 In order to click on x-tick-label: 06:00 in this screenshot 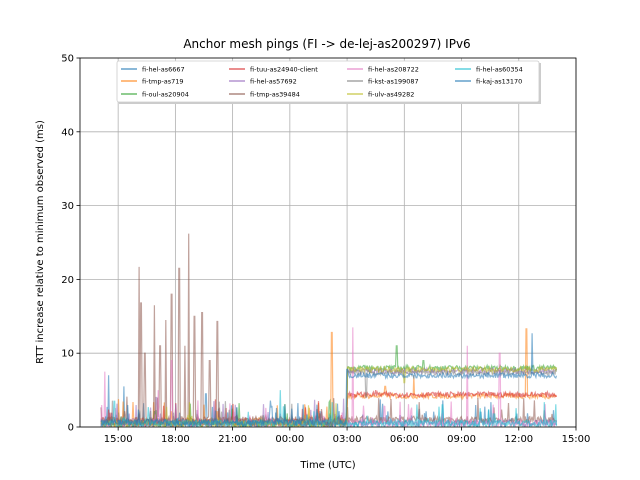, I will do `click(404, 439)`.